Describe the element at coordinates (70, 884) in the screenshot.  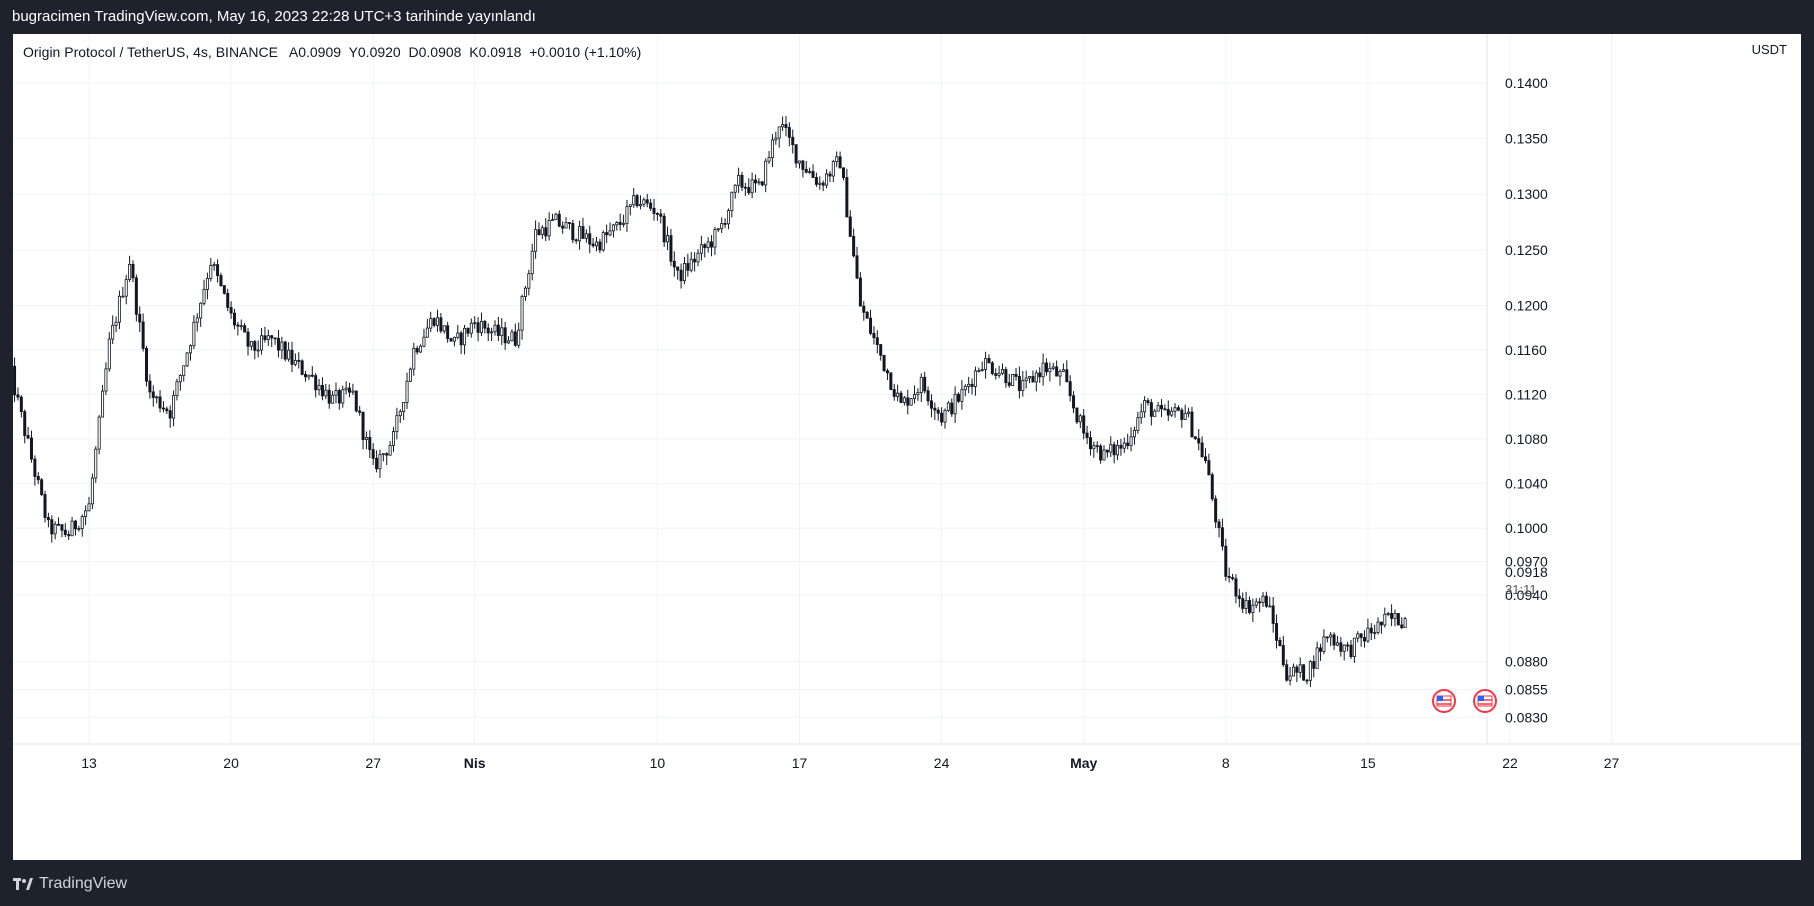
I see `tradingview-brand: TradingView` at that location.